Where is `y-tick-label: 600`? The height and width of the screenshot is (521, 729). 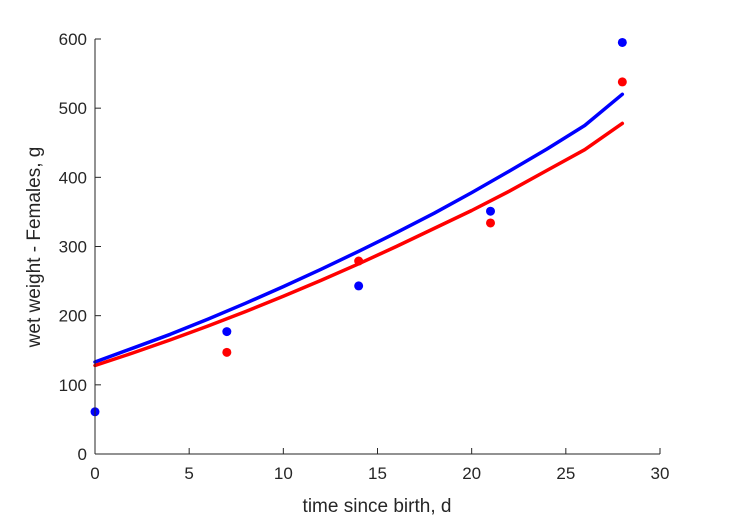
y-tick-label: 600 is located at coordinates (73, 39).